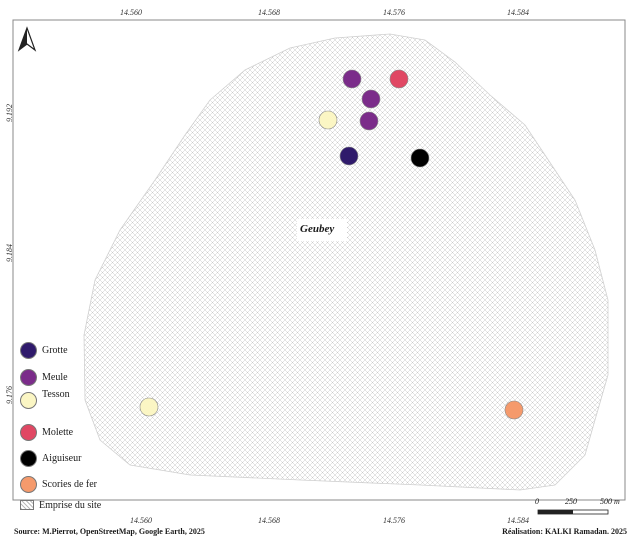 The image size is (630, 537). Describe the element at coordinates (269, 520) in the screenshot. I see `bottom-tick-label: 14.568` at that location.